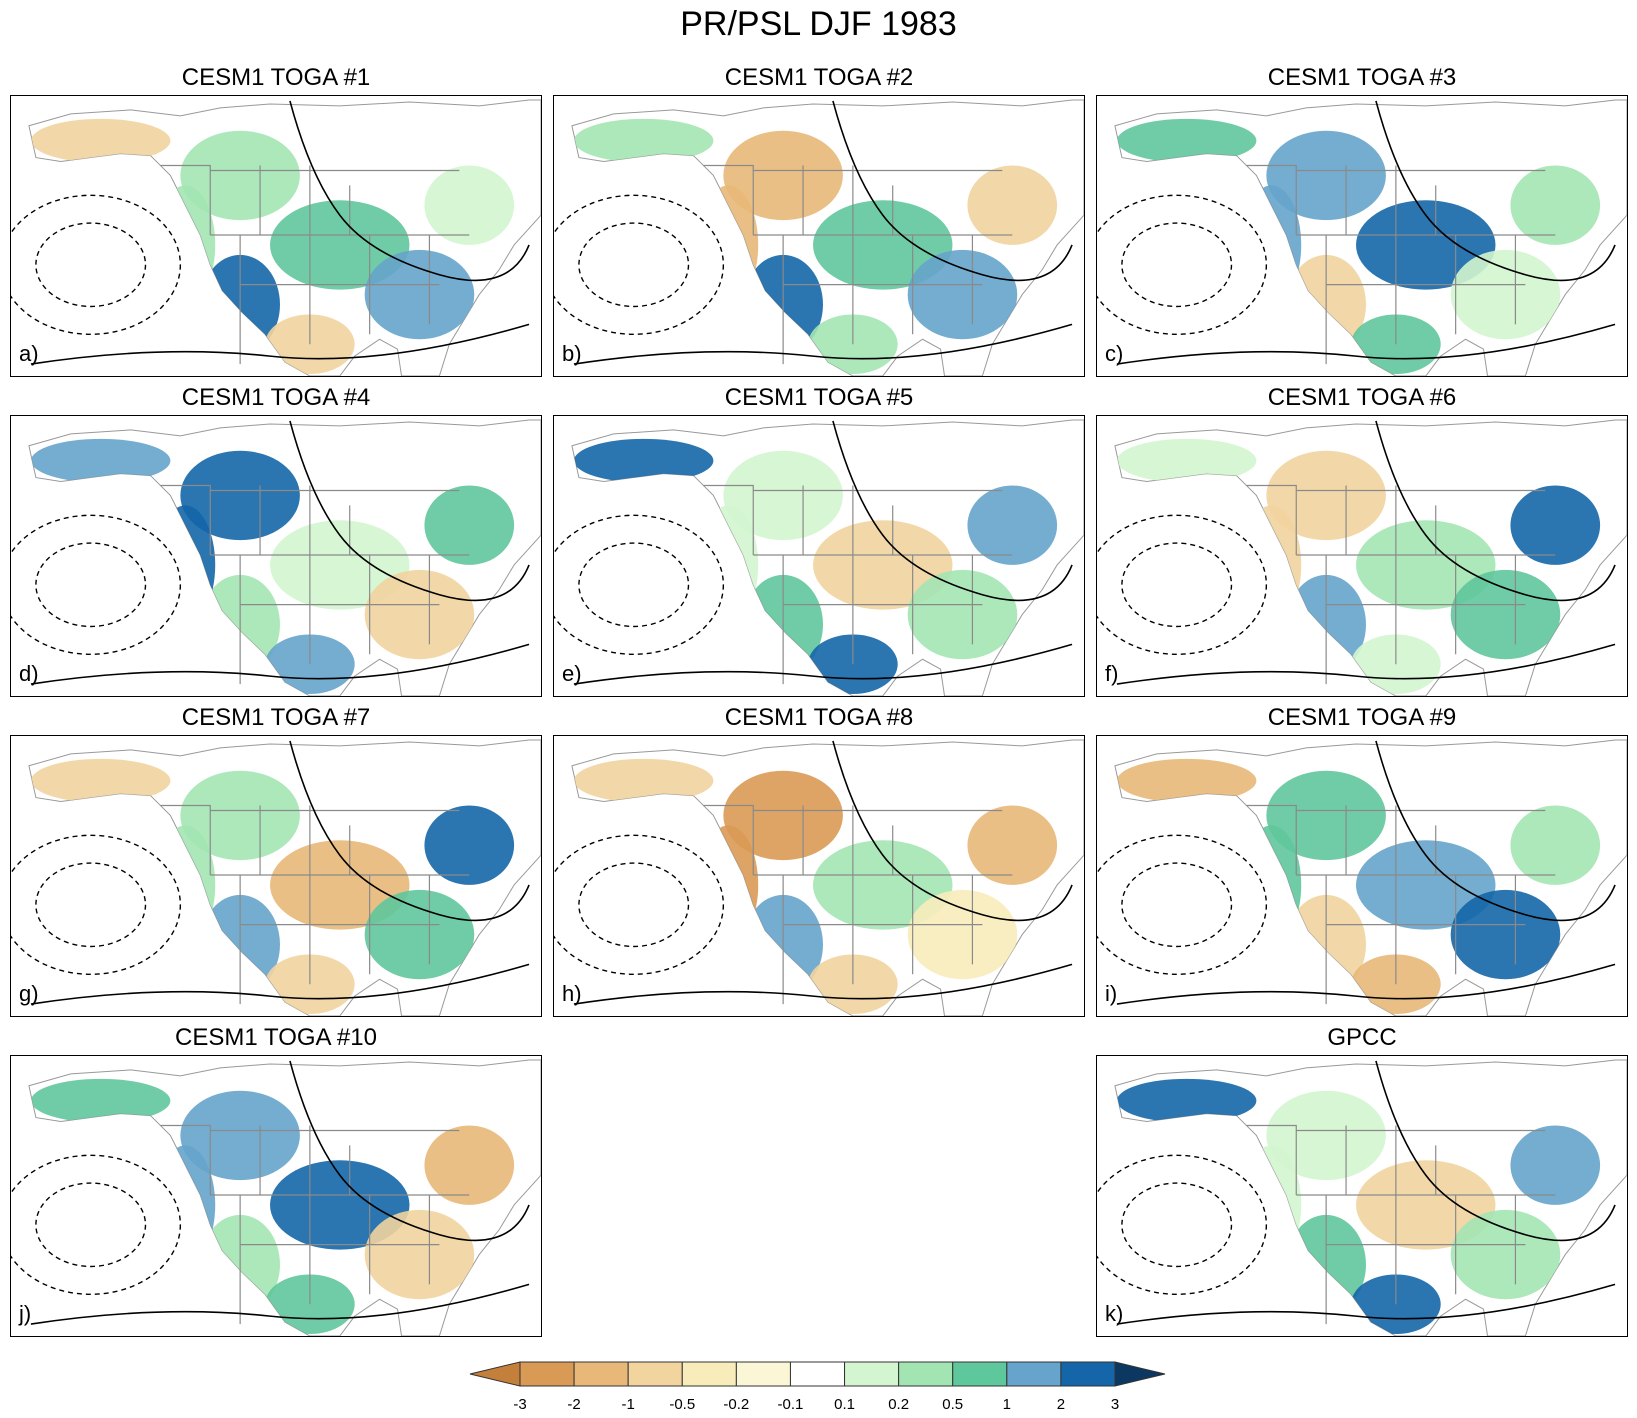  I want to click on panel-letter: c), so click(1114, 353).